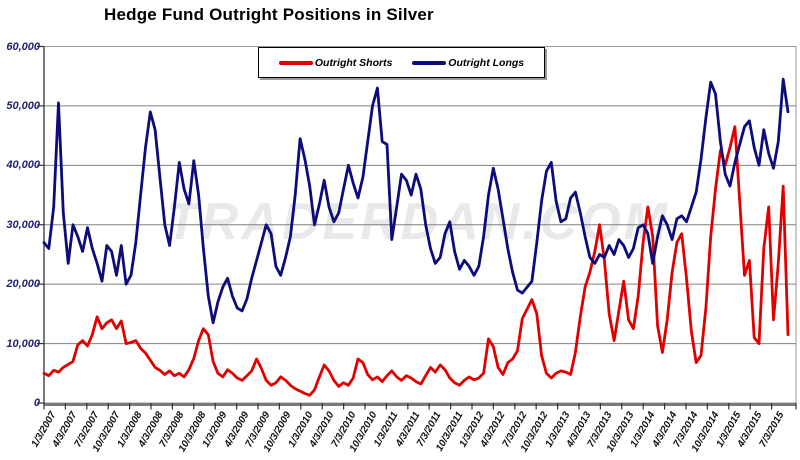 The image size is (800, 460). What do you see at coordinates (23, 46) in the screenshot?
I see `y-tick-label: 60,000` at bounding box center [23, 46].